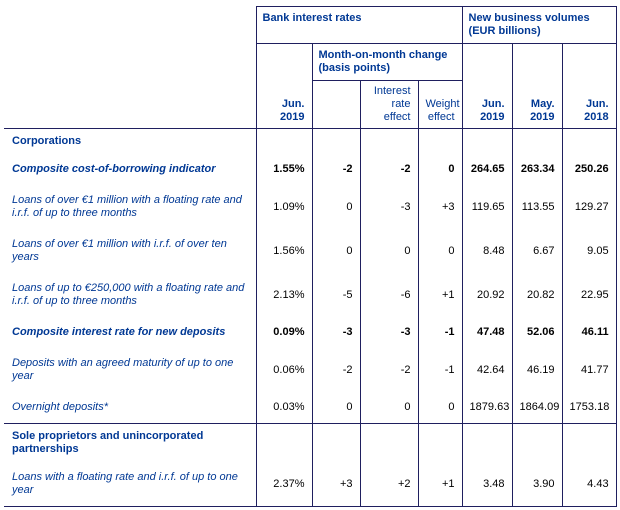  Describe the element at coordinates (283, 86) in the screenshot. I see `col-header-rate-jun-2019: Jun. 2019` at that location.